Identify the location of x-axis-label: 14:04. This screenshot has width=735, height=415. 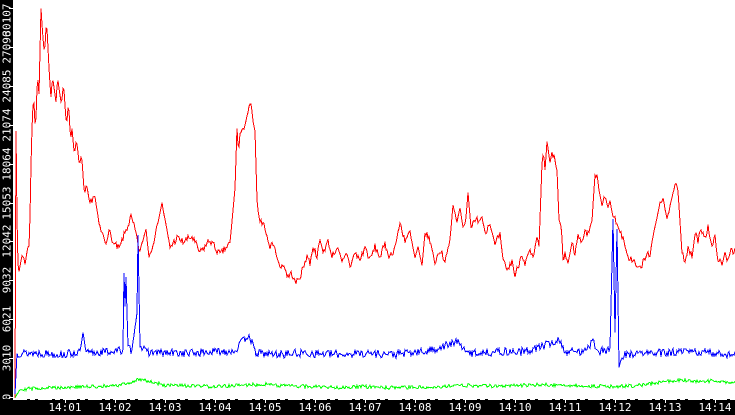
(215, 407).